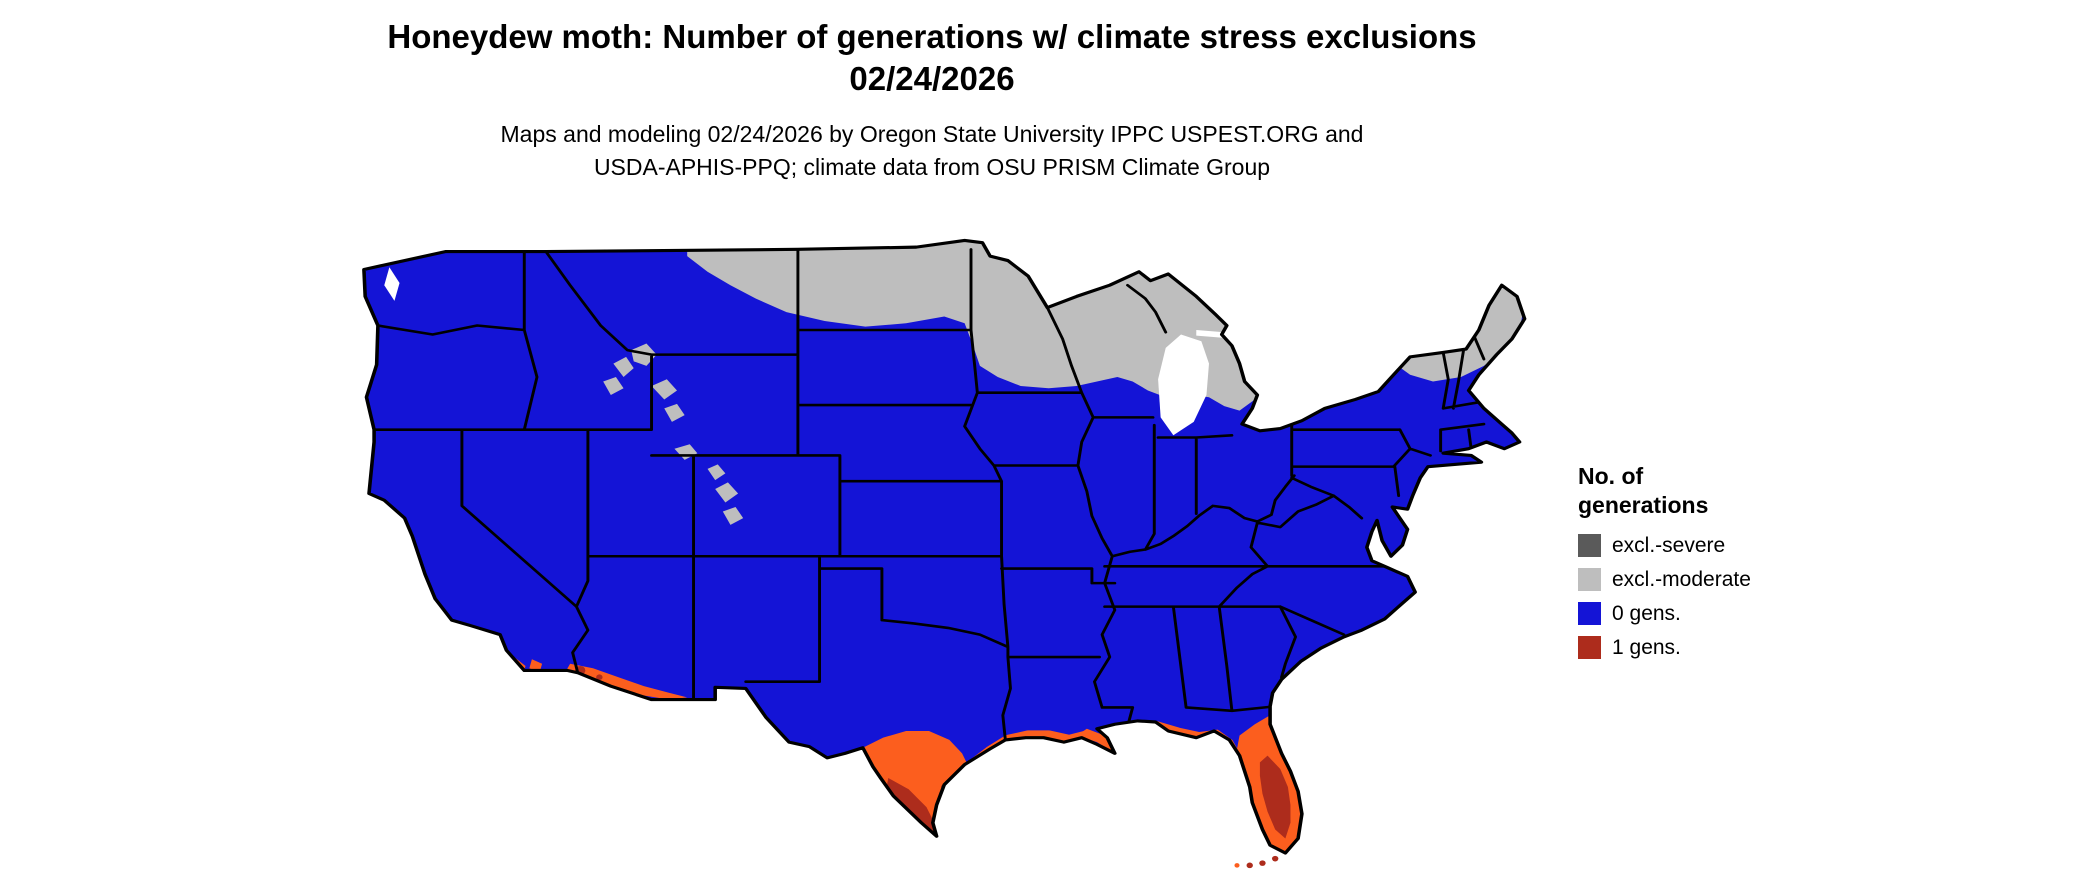 The width and height of the screenshot is (2100, 892). I want to click on legend-item-zero-gens: 0 gens., so click(1738, 613).